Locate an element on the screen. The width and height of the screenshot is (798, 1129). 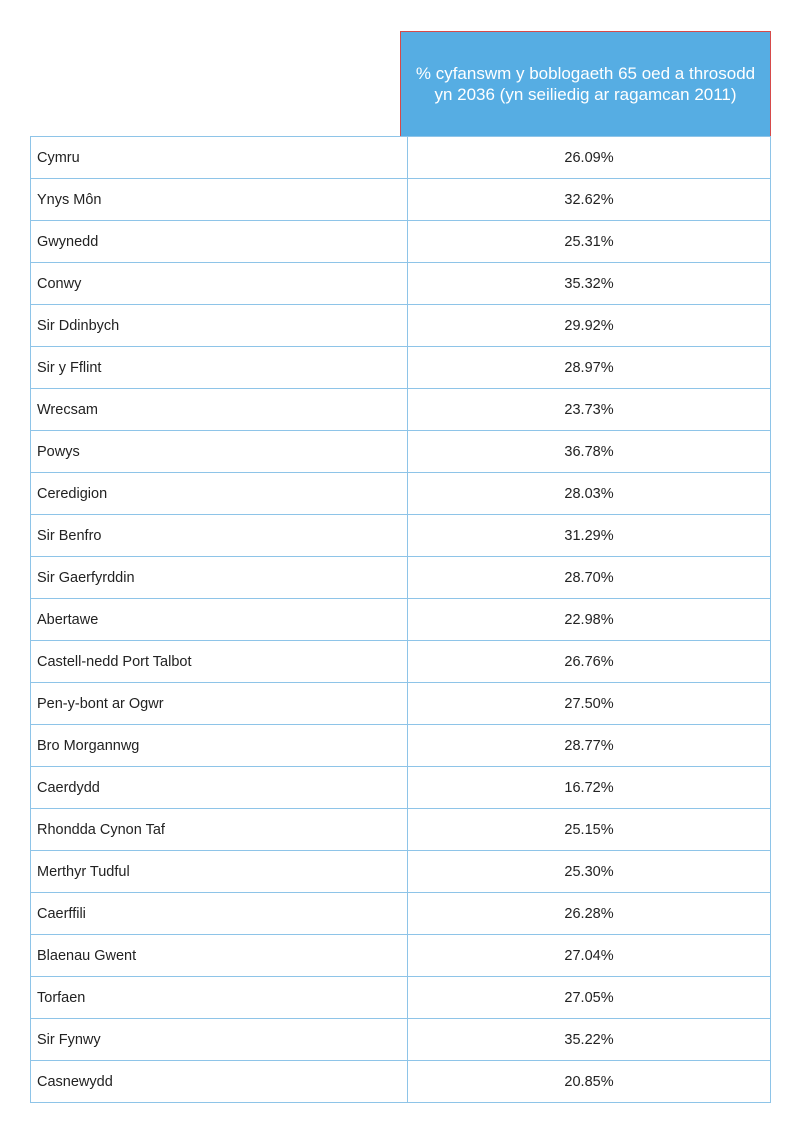
table-row: Castell-nedd Port Talbot 26.76% is located at coordinates (400, 661).